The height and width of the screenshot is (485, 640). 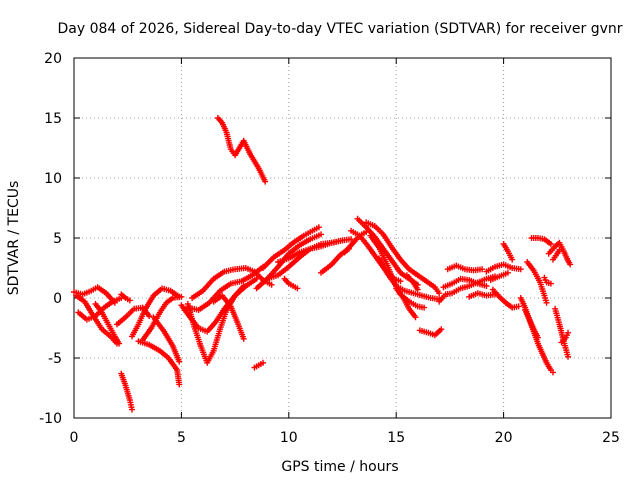 What do you see at coordinates (504, 438) in the screenshot?
I see `x-tick-label: 20` at bounding box center [504, 438].